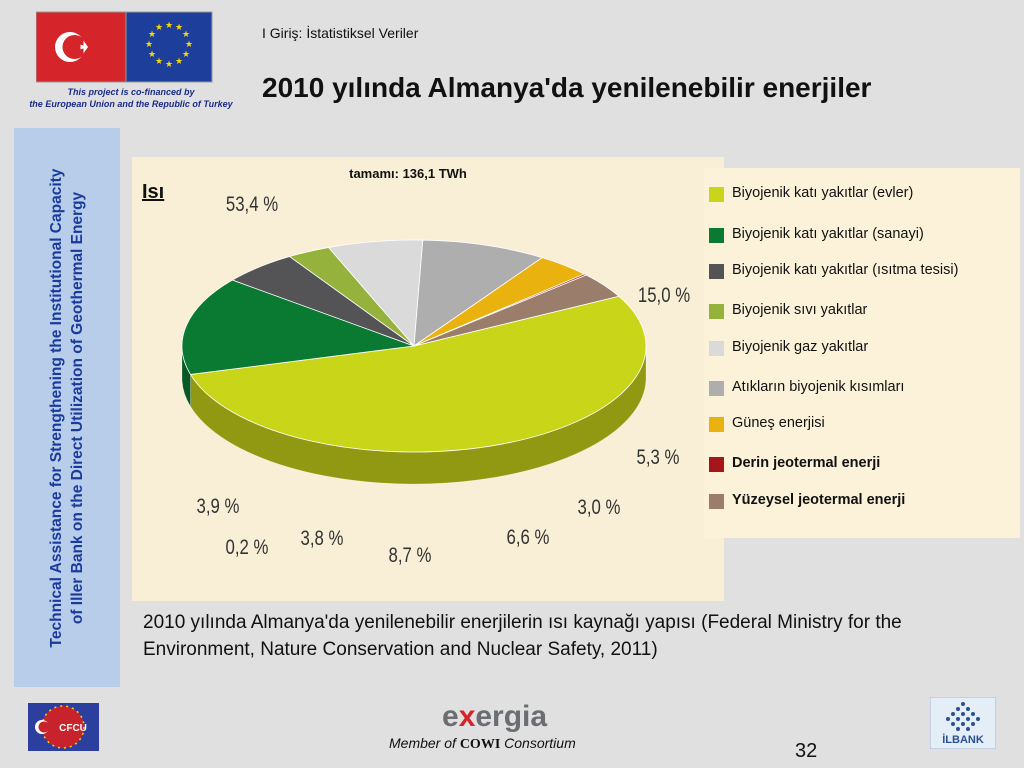 This screenshot has height=768, width=1024. Describe the element at coordinates (806, 751) in the screenshot. I see `page-number: 32` at that location.